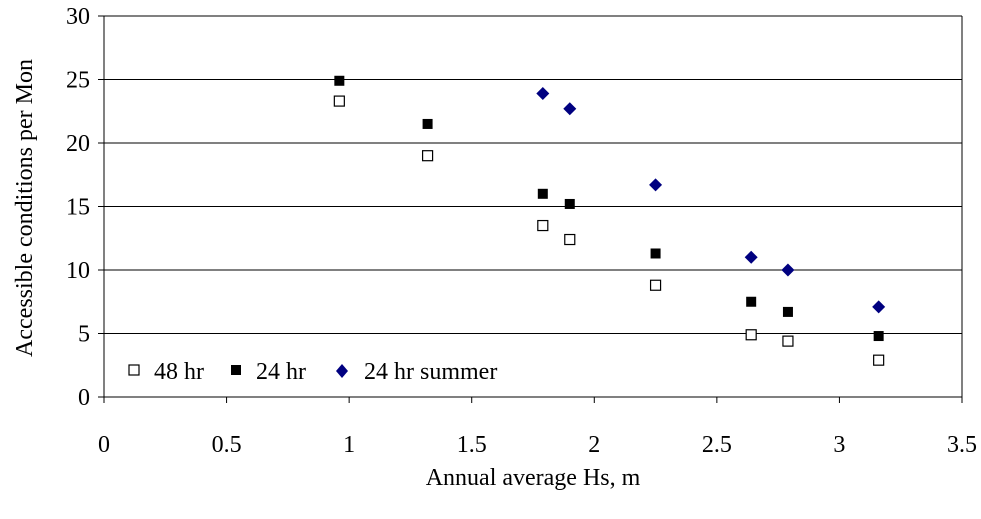  What do you see at coordinates (472, 445) in the screenshot?
I see `x-tick-label: 1.5` at bounding box center [472, 445].